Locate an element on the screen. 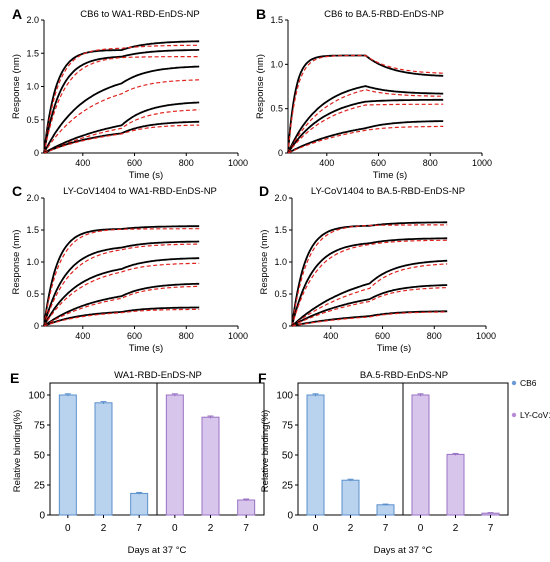  chart-title: LY-CoV1404 to WA1-RBD-EnDS-NP is located at coordinates (140, 191).